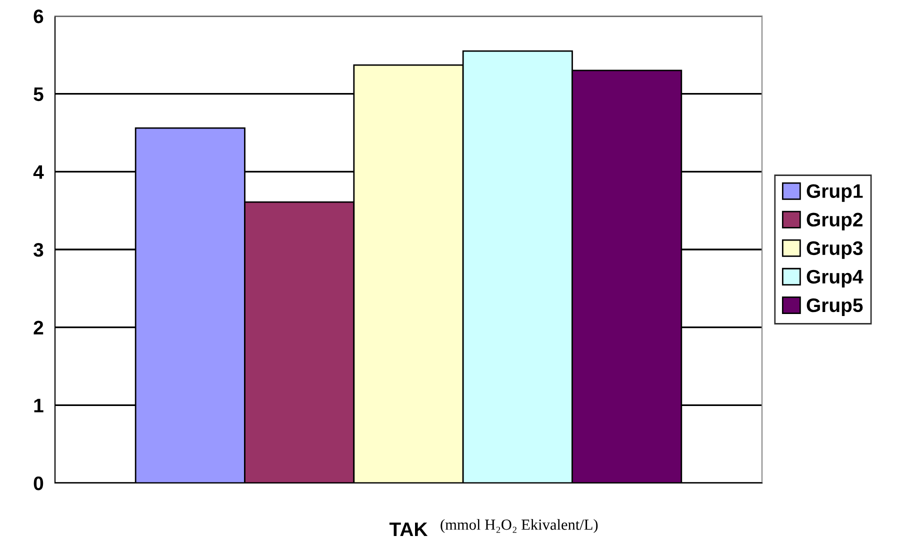 Image resolution: width=908 pixels, height=547 pixels. Describe the element at coordinates (39, 249) in the screenshot. I see `y-tick-label: 3` at that location.